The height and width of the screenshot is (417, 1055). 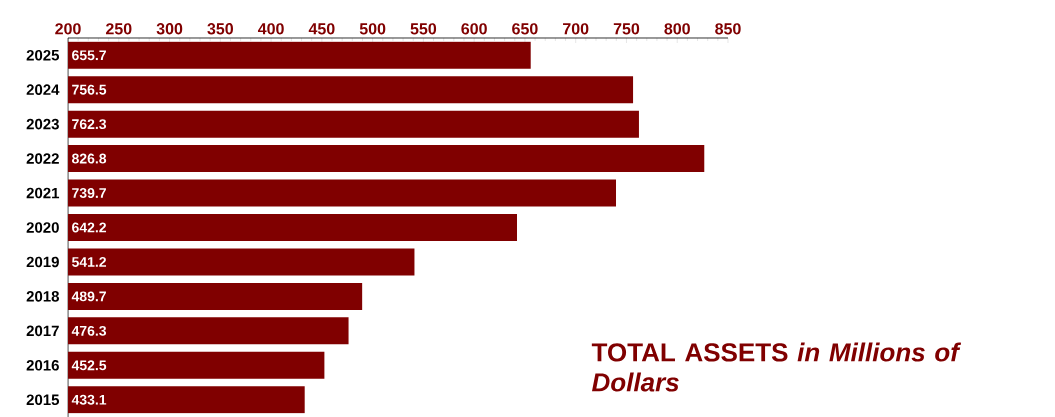 I want to click on x-tick-label: 600, so click(x=474, y=29).